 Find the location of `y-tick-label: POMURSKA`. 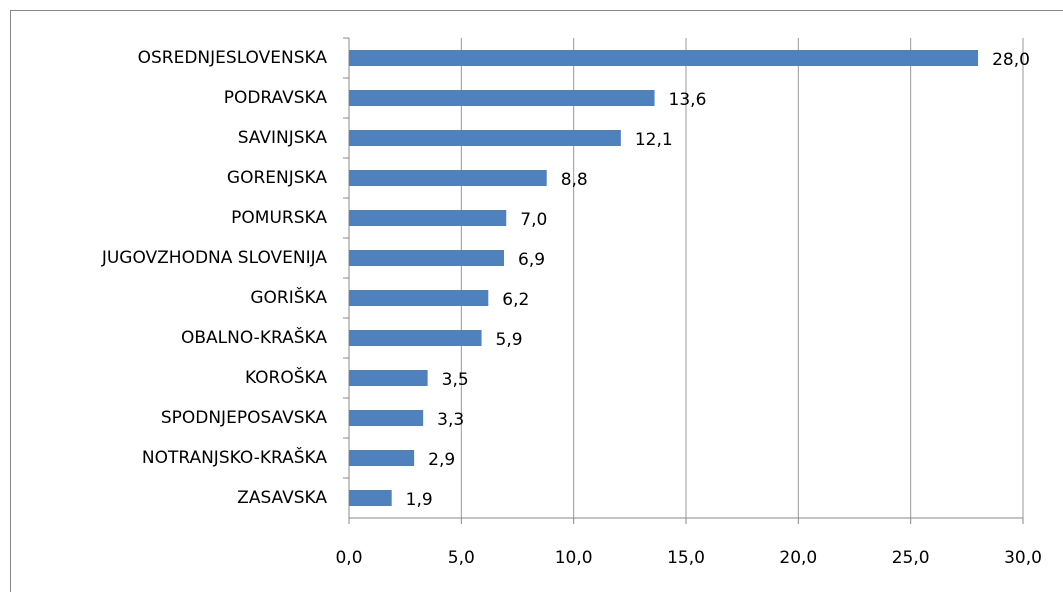

y-tick-label: POMURSKA is located at coordinates (279, 218).